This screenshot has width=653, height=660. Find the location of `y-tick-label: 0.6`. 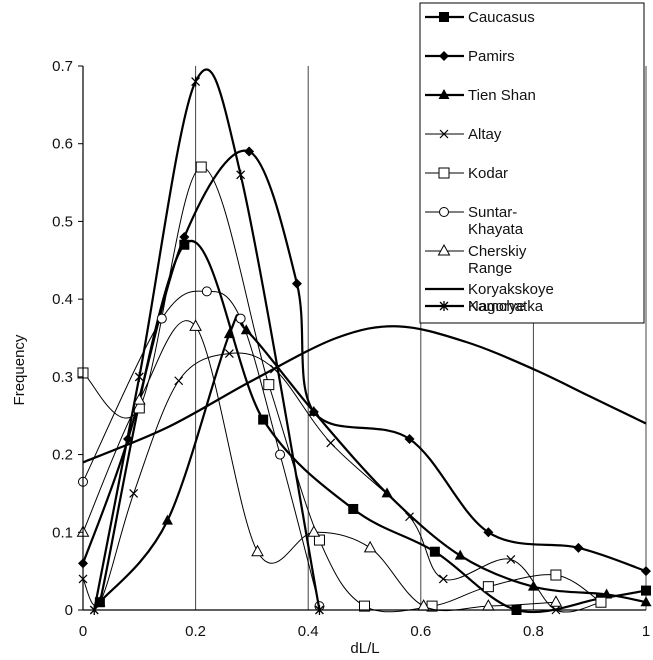

y-tick-label: 0.6 is located at coordinates (62, 144).